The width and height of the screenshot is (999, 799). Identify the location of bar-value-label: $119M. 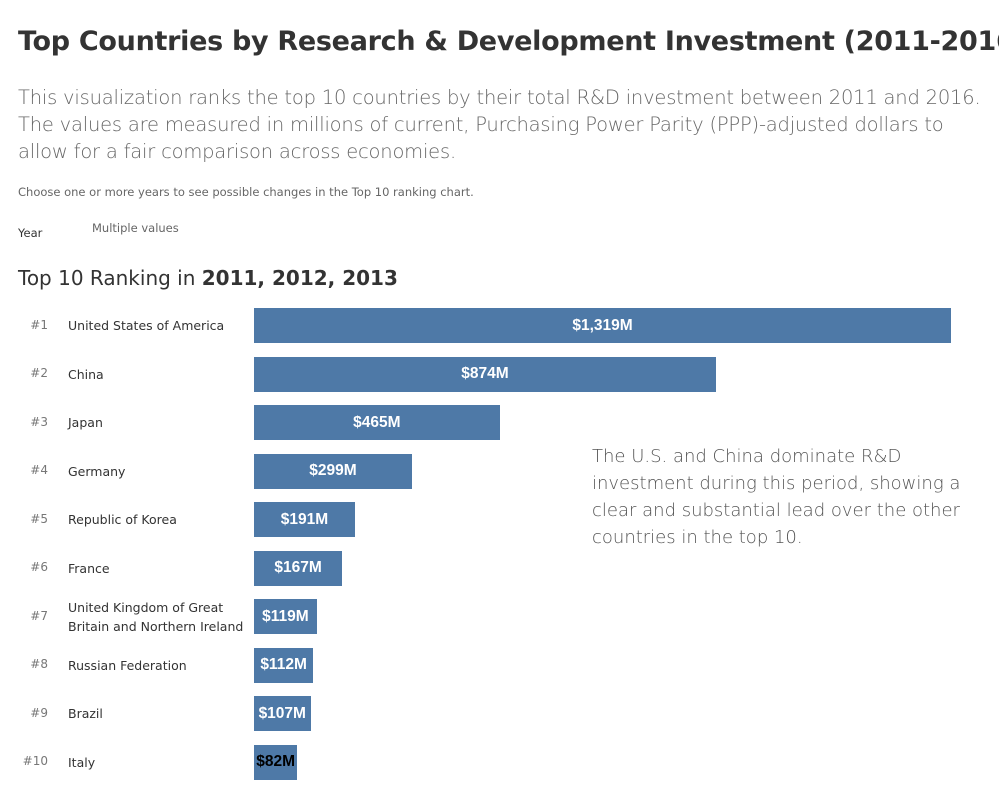
(285, 616).